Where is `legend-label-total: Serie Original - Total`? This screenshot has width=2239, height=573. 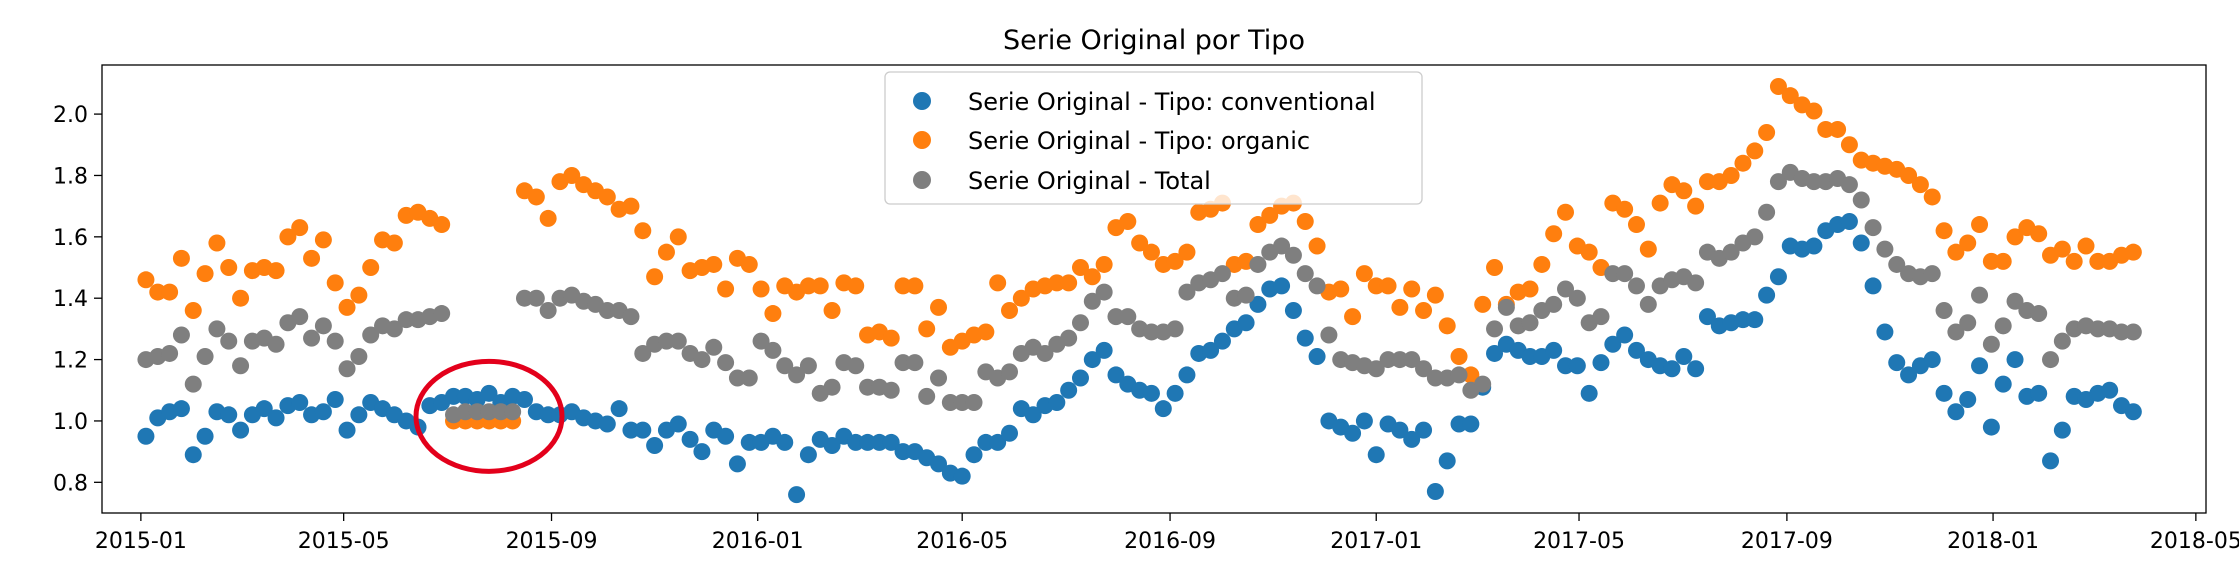
legend-label-total: Serie Original - Total is located at coordinates (1089, 181).